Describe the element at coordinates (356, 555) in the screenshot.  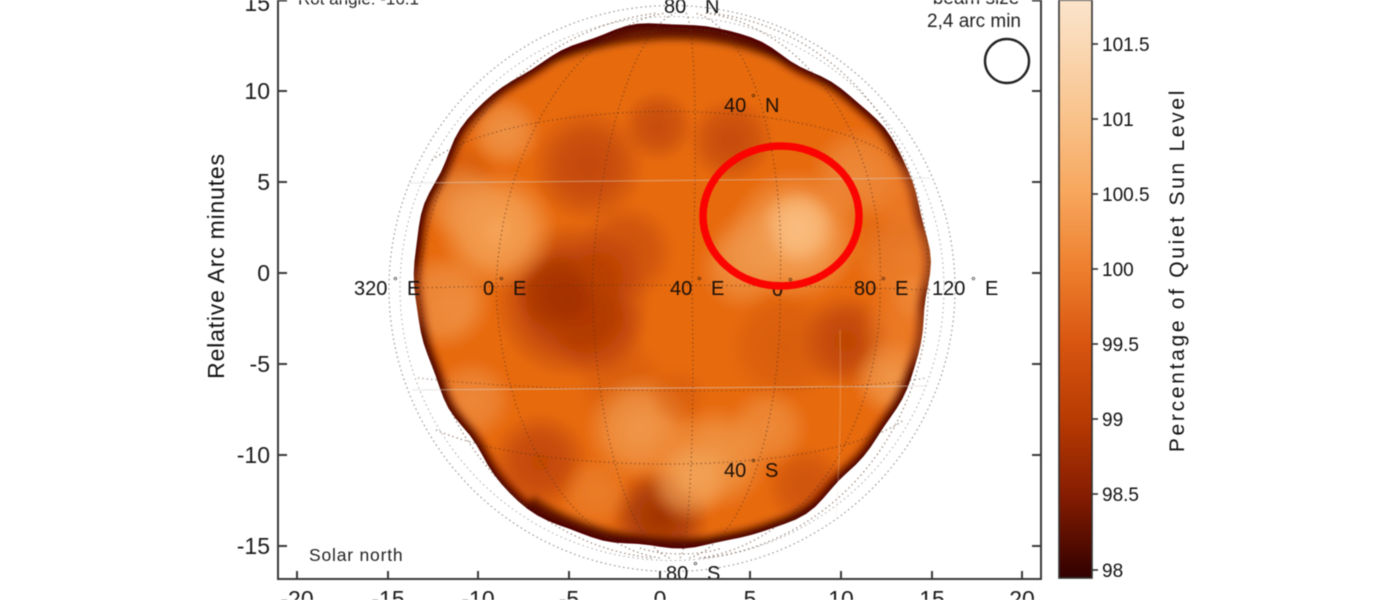
I see `svg-text: Solar north` at that location.